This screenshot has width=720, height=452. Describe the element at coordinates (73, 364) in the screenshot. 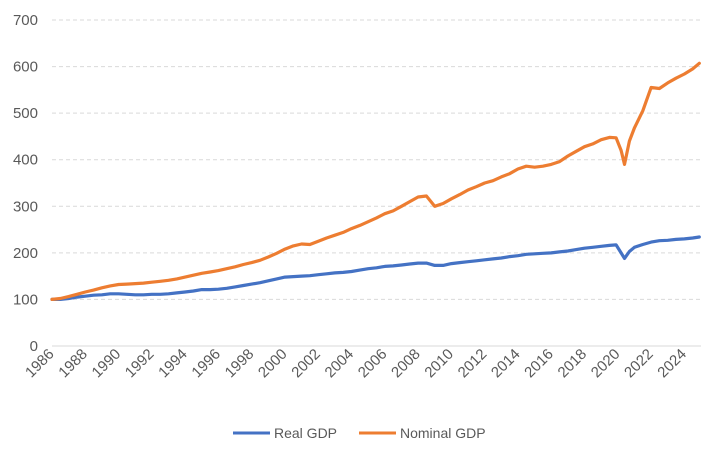

I see `x-tick-label: 1988` at that location.